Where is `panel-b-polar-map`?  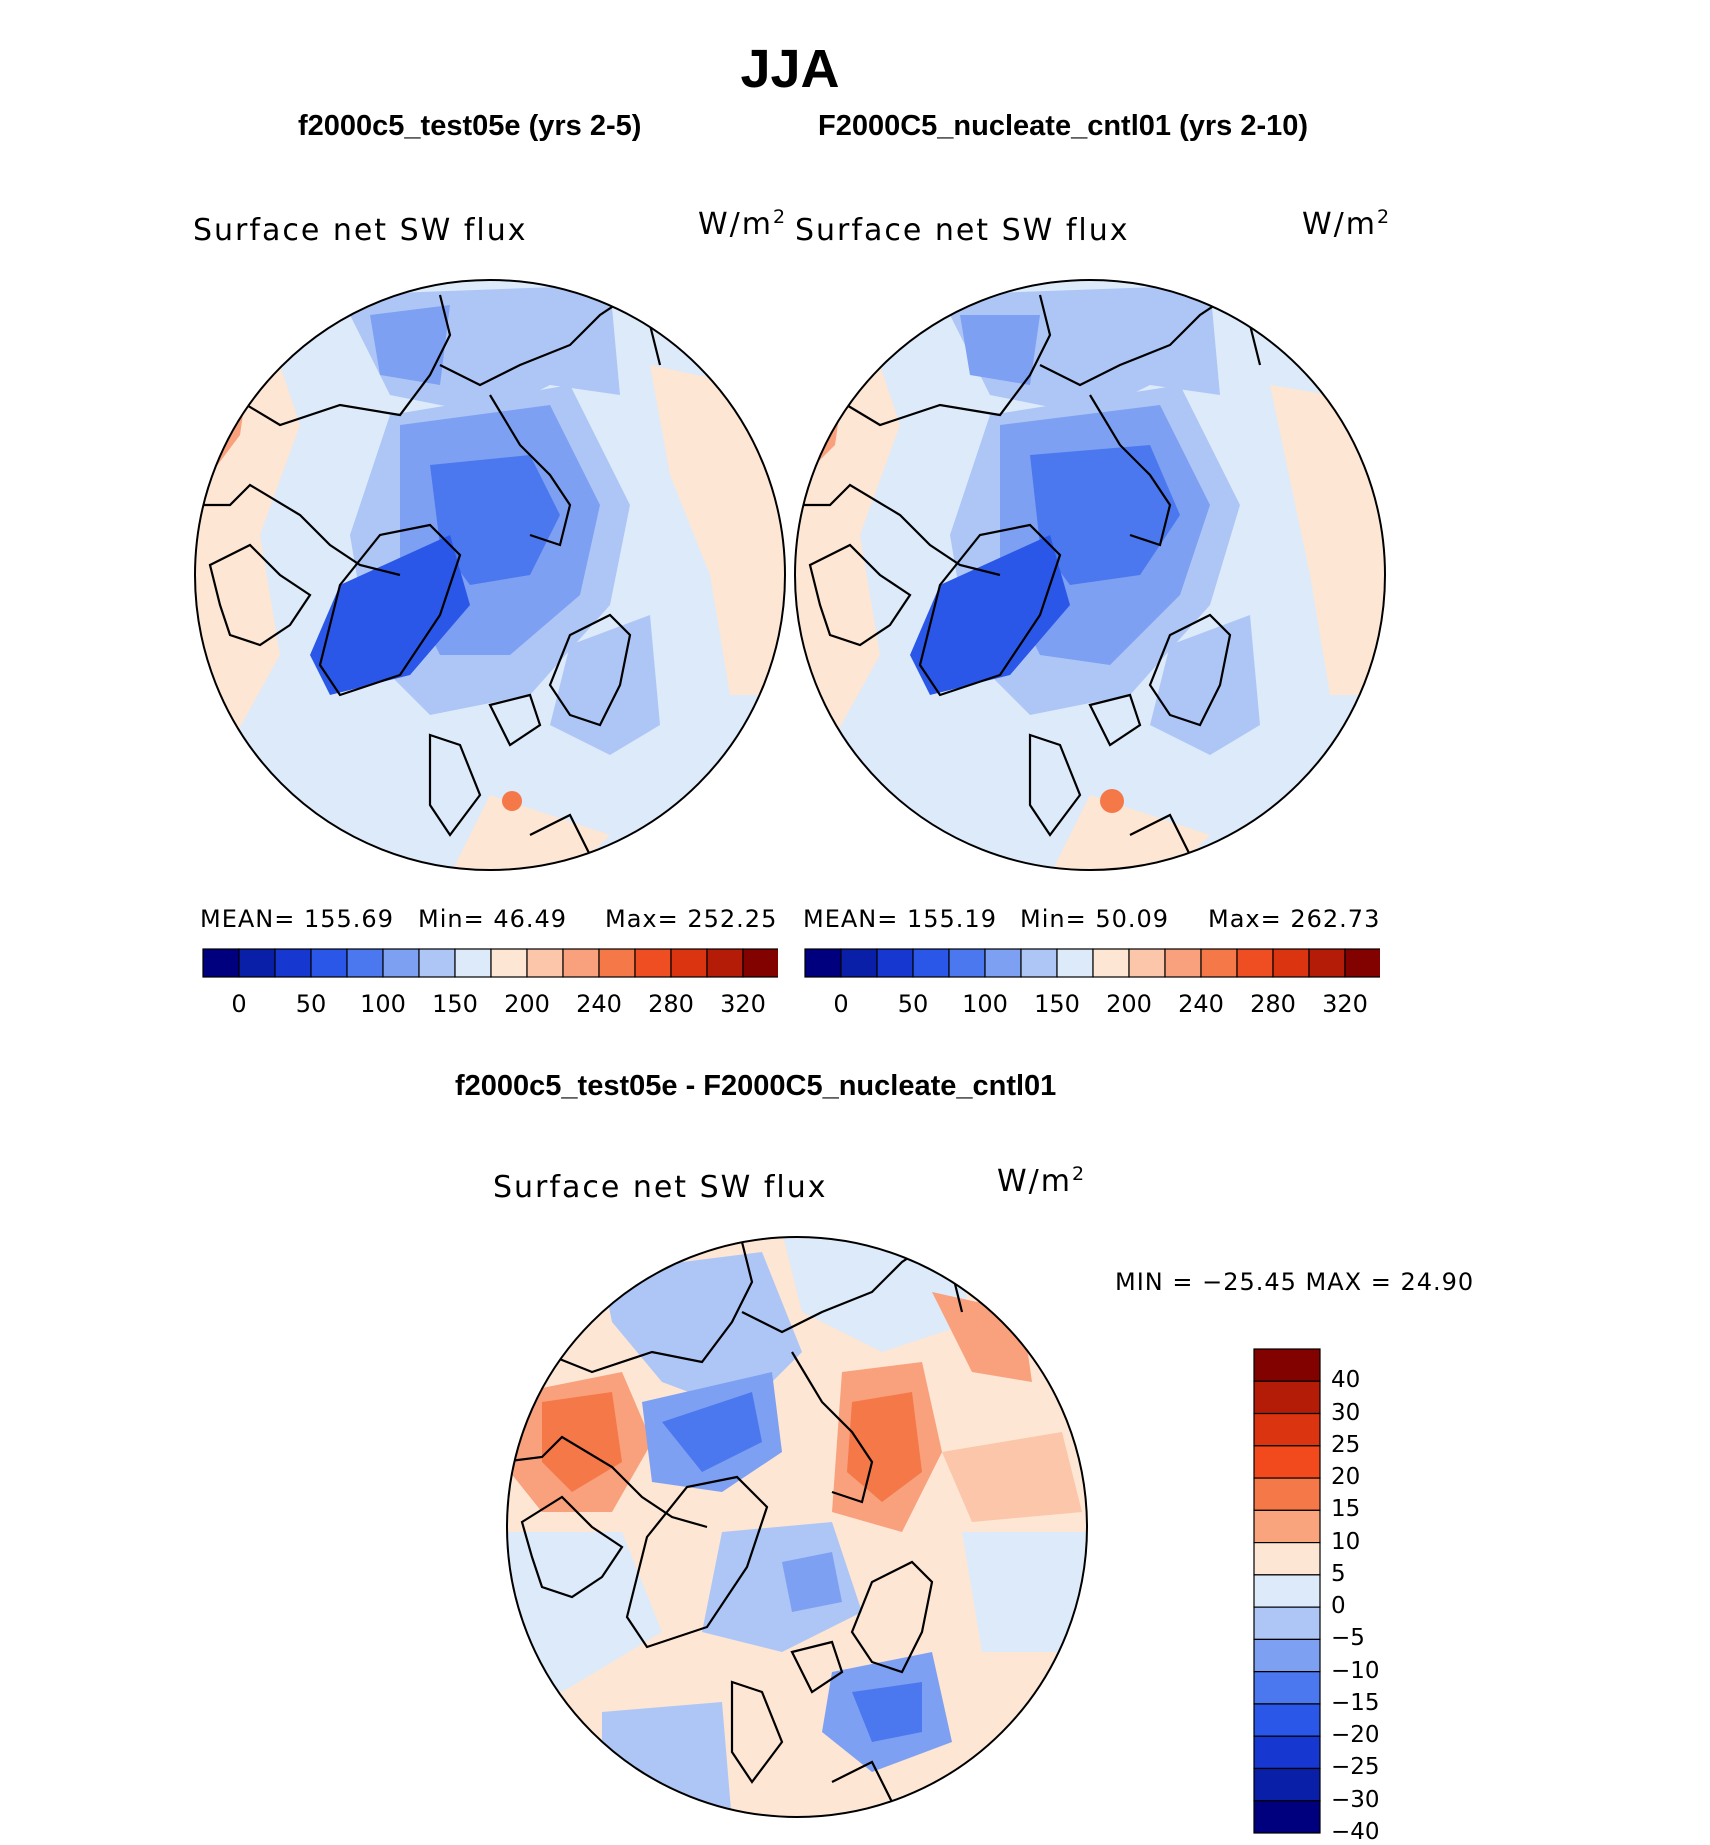
panel-b-polar-map is located at coordinates (1090, 575).